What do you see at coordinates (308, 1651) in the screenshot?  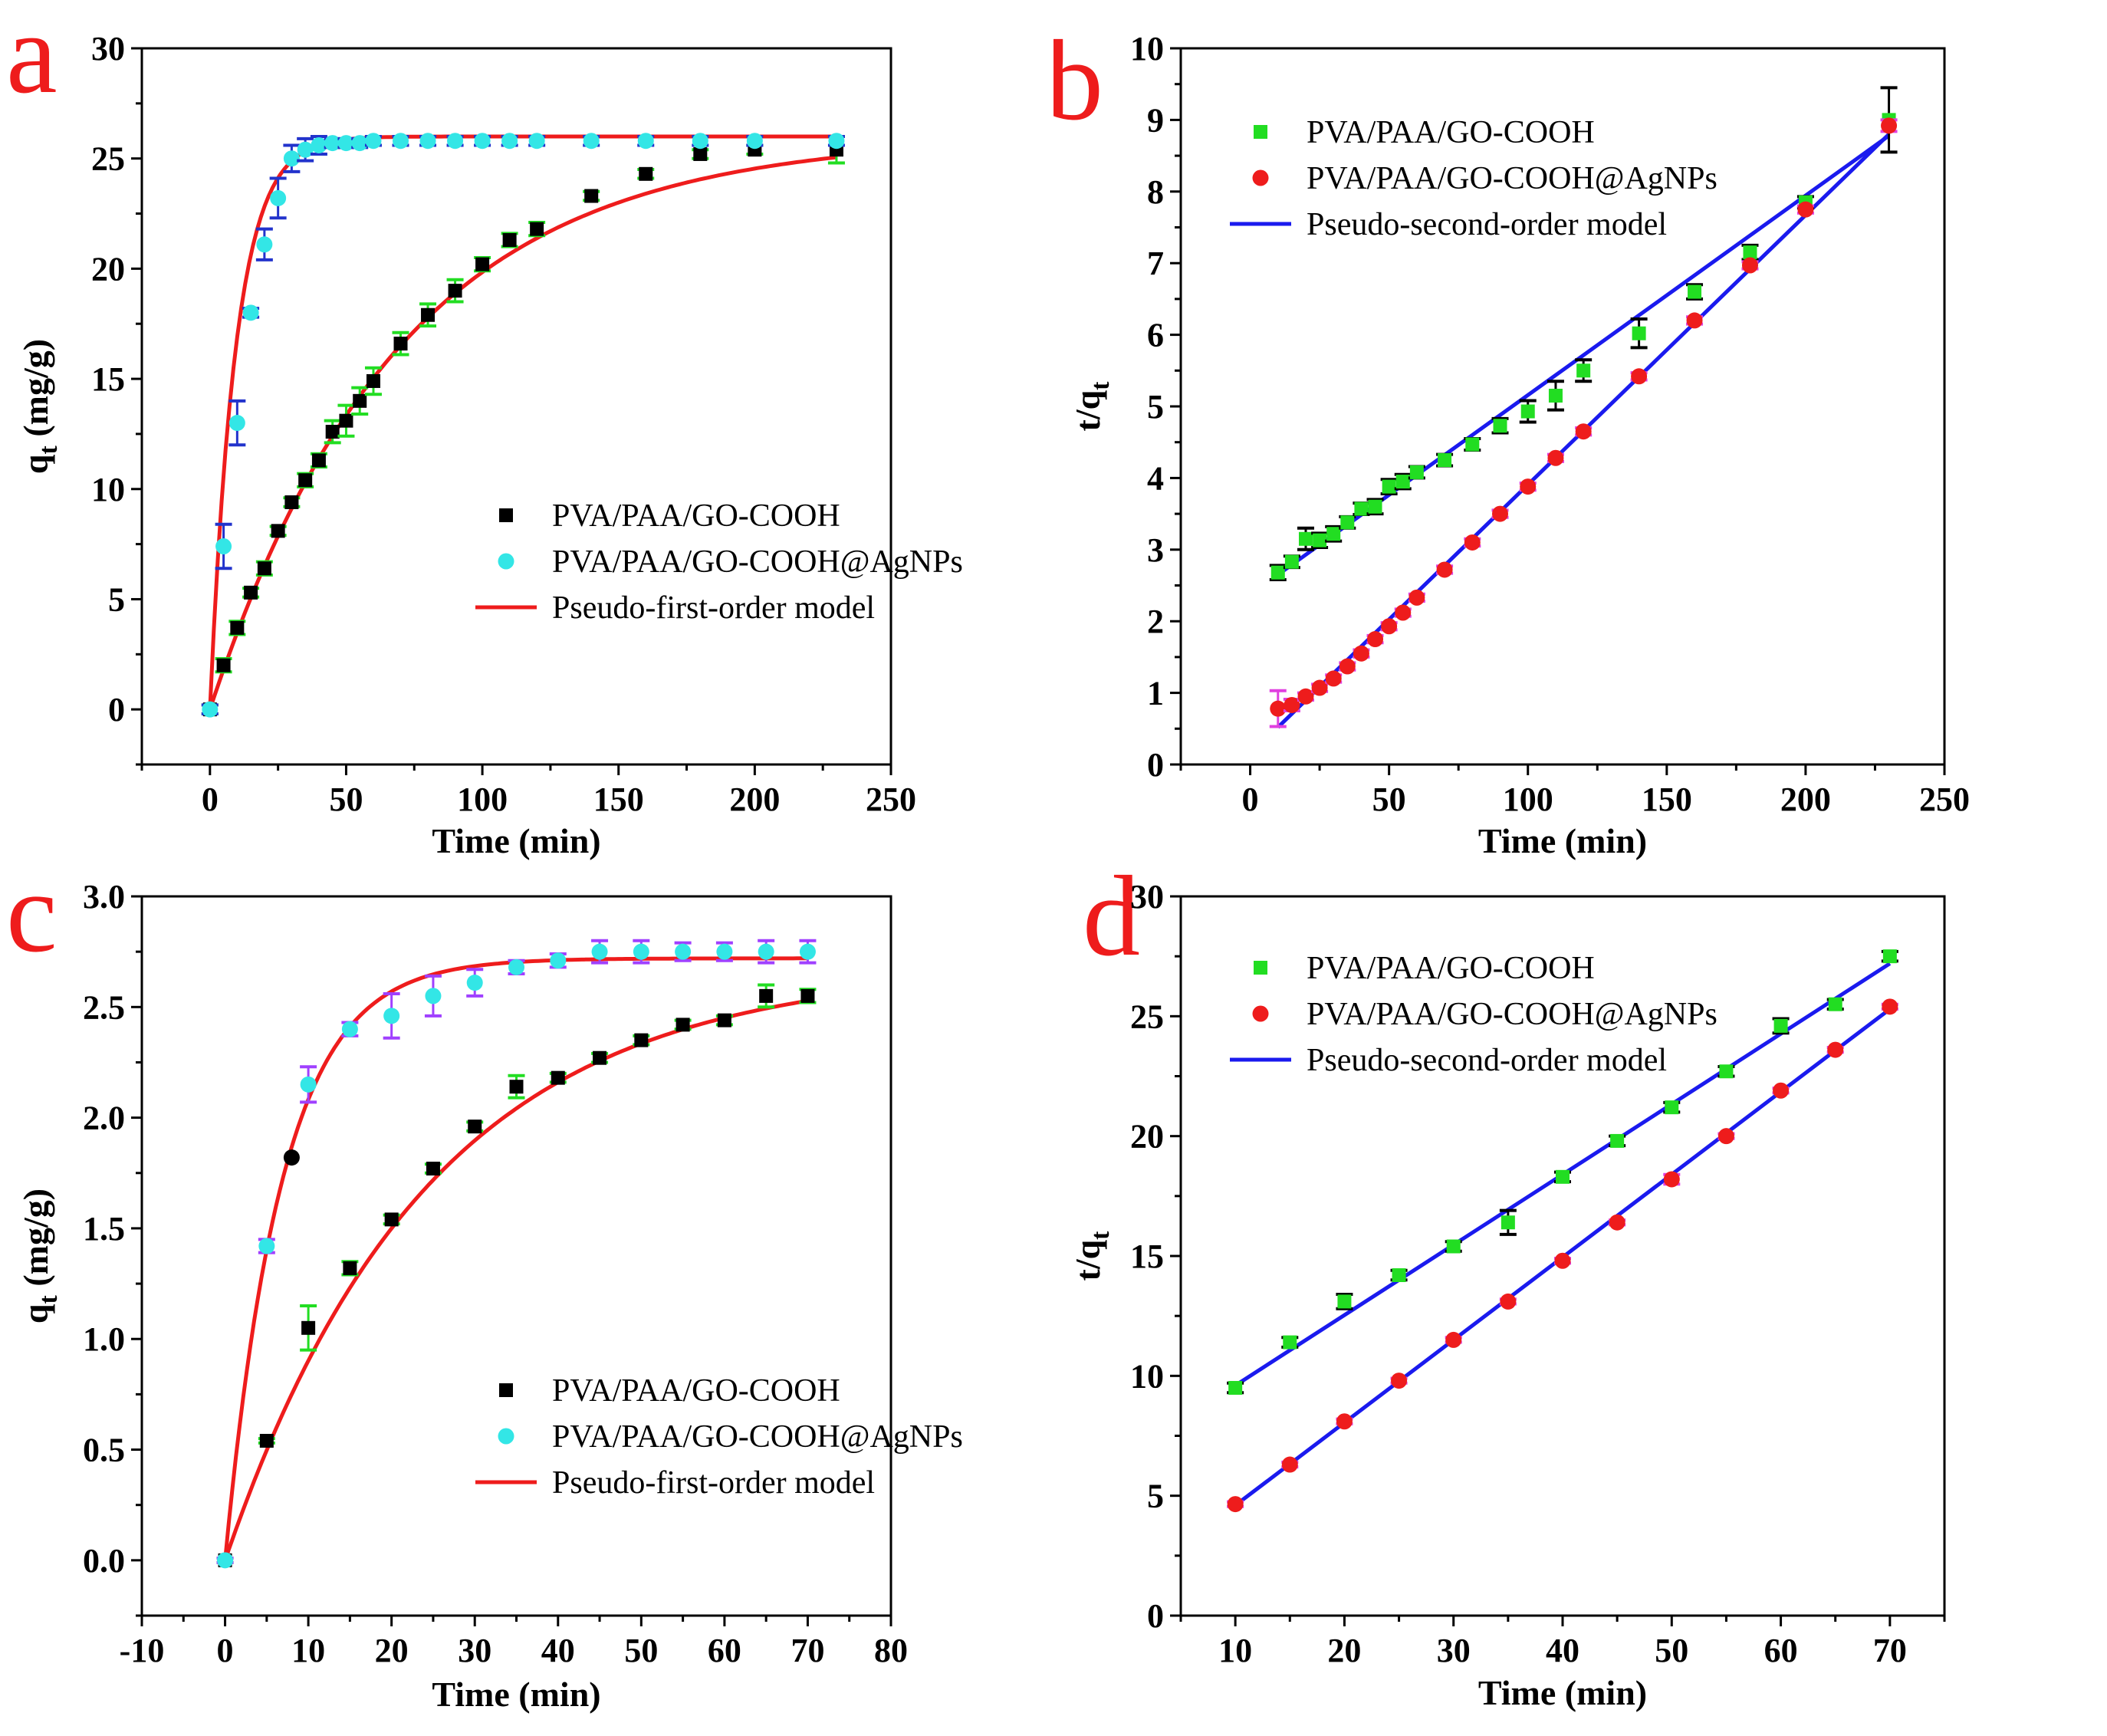 I see `x-tick-label: 10` at bounding box center [308, 1651].